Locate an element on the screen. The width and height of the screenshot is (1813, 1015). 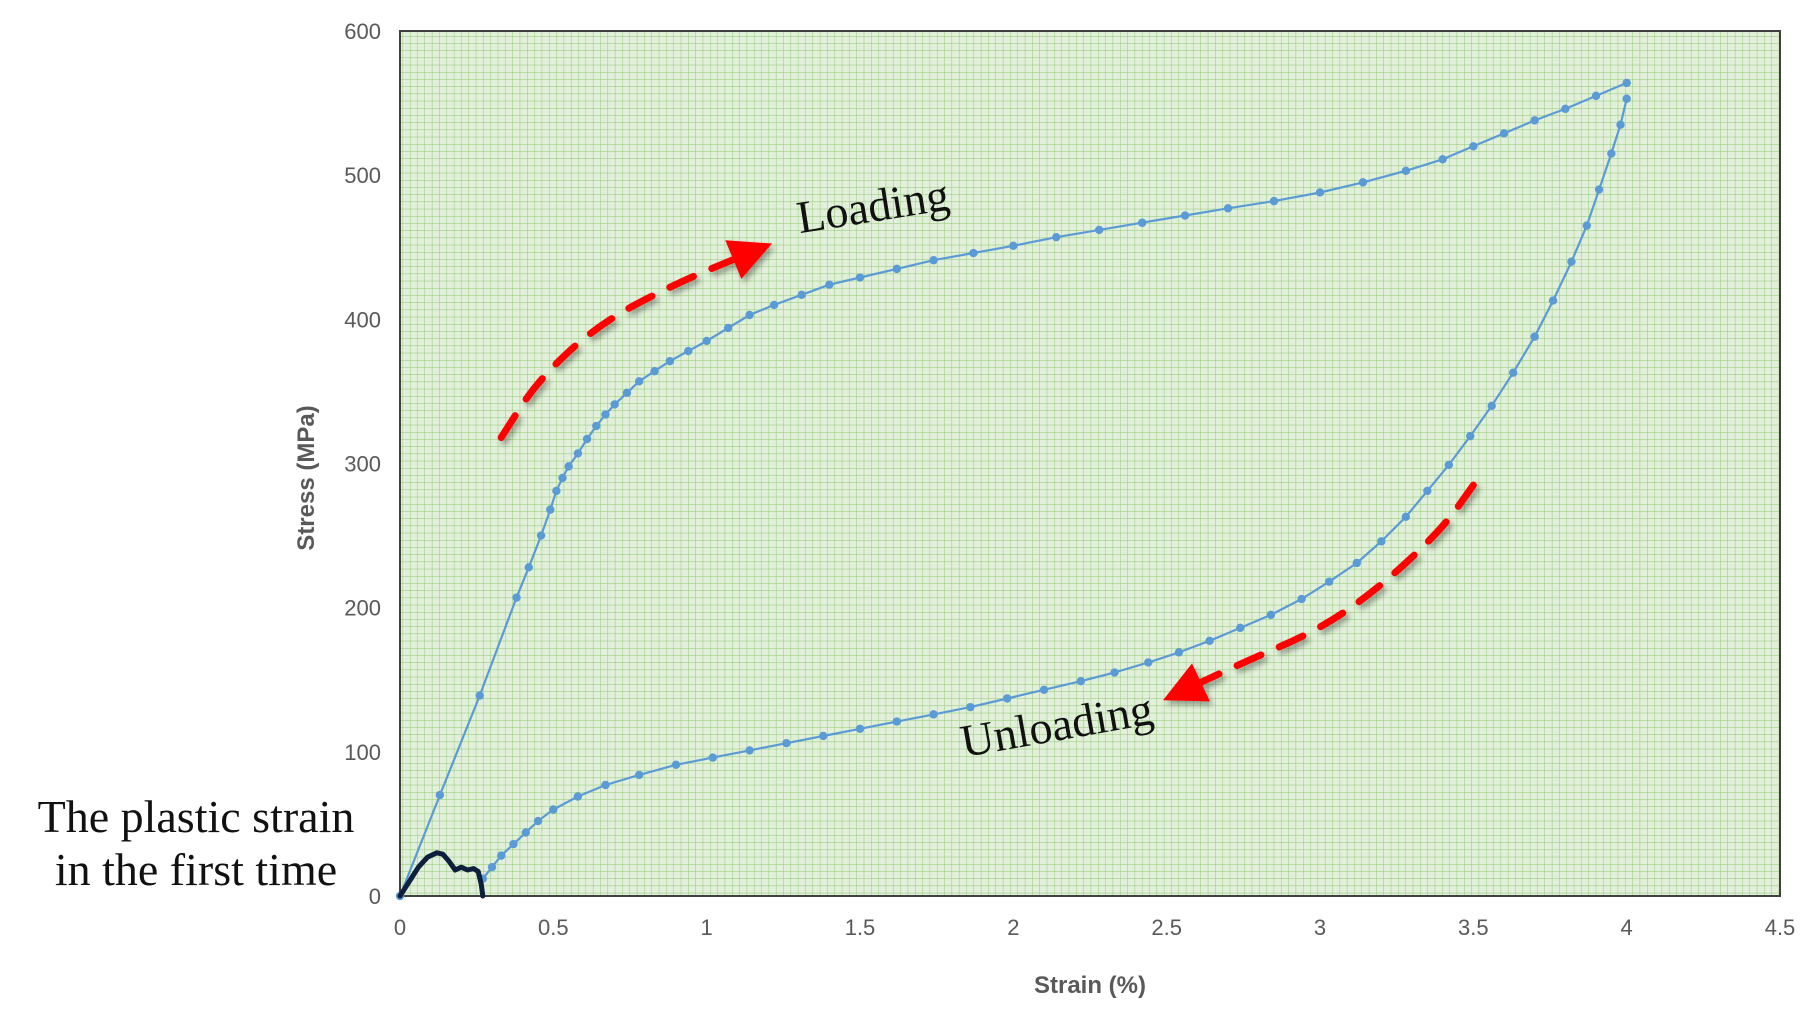
y-tick-label: 300 is located at coordinates (362, 464).